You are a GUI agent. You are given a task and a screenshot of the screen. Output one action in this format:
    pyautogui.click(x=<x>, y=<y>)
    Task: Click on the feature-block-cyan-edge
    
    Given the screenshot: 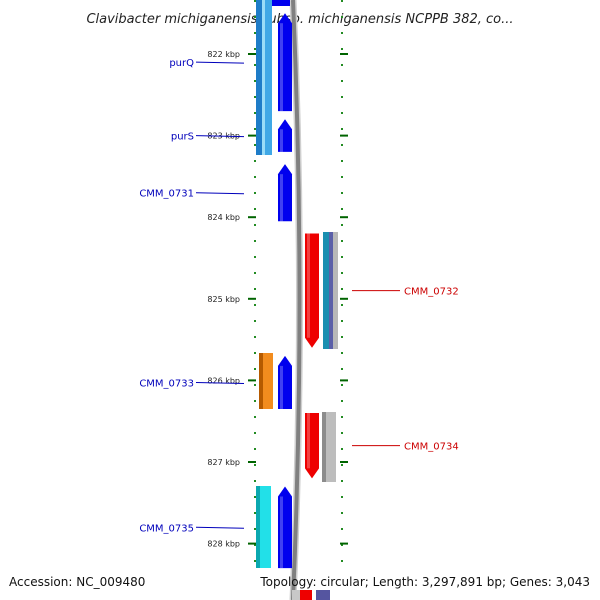 What is the action you would take?
    pyautogui.click(x=258, y=527)
    